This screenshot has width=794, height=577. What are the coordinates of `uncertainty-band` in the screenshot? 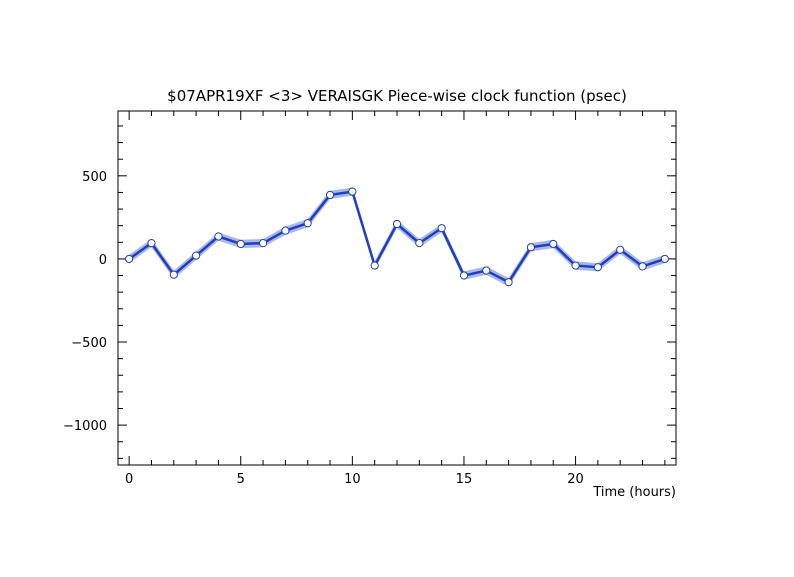 It's located at (397, 237).